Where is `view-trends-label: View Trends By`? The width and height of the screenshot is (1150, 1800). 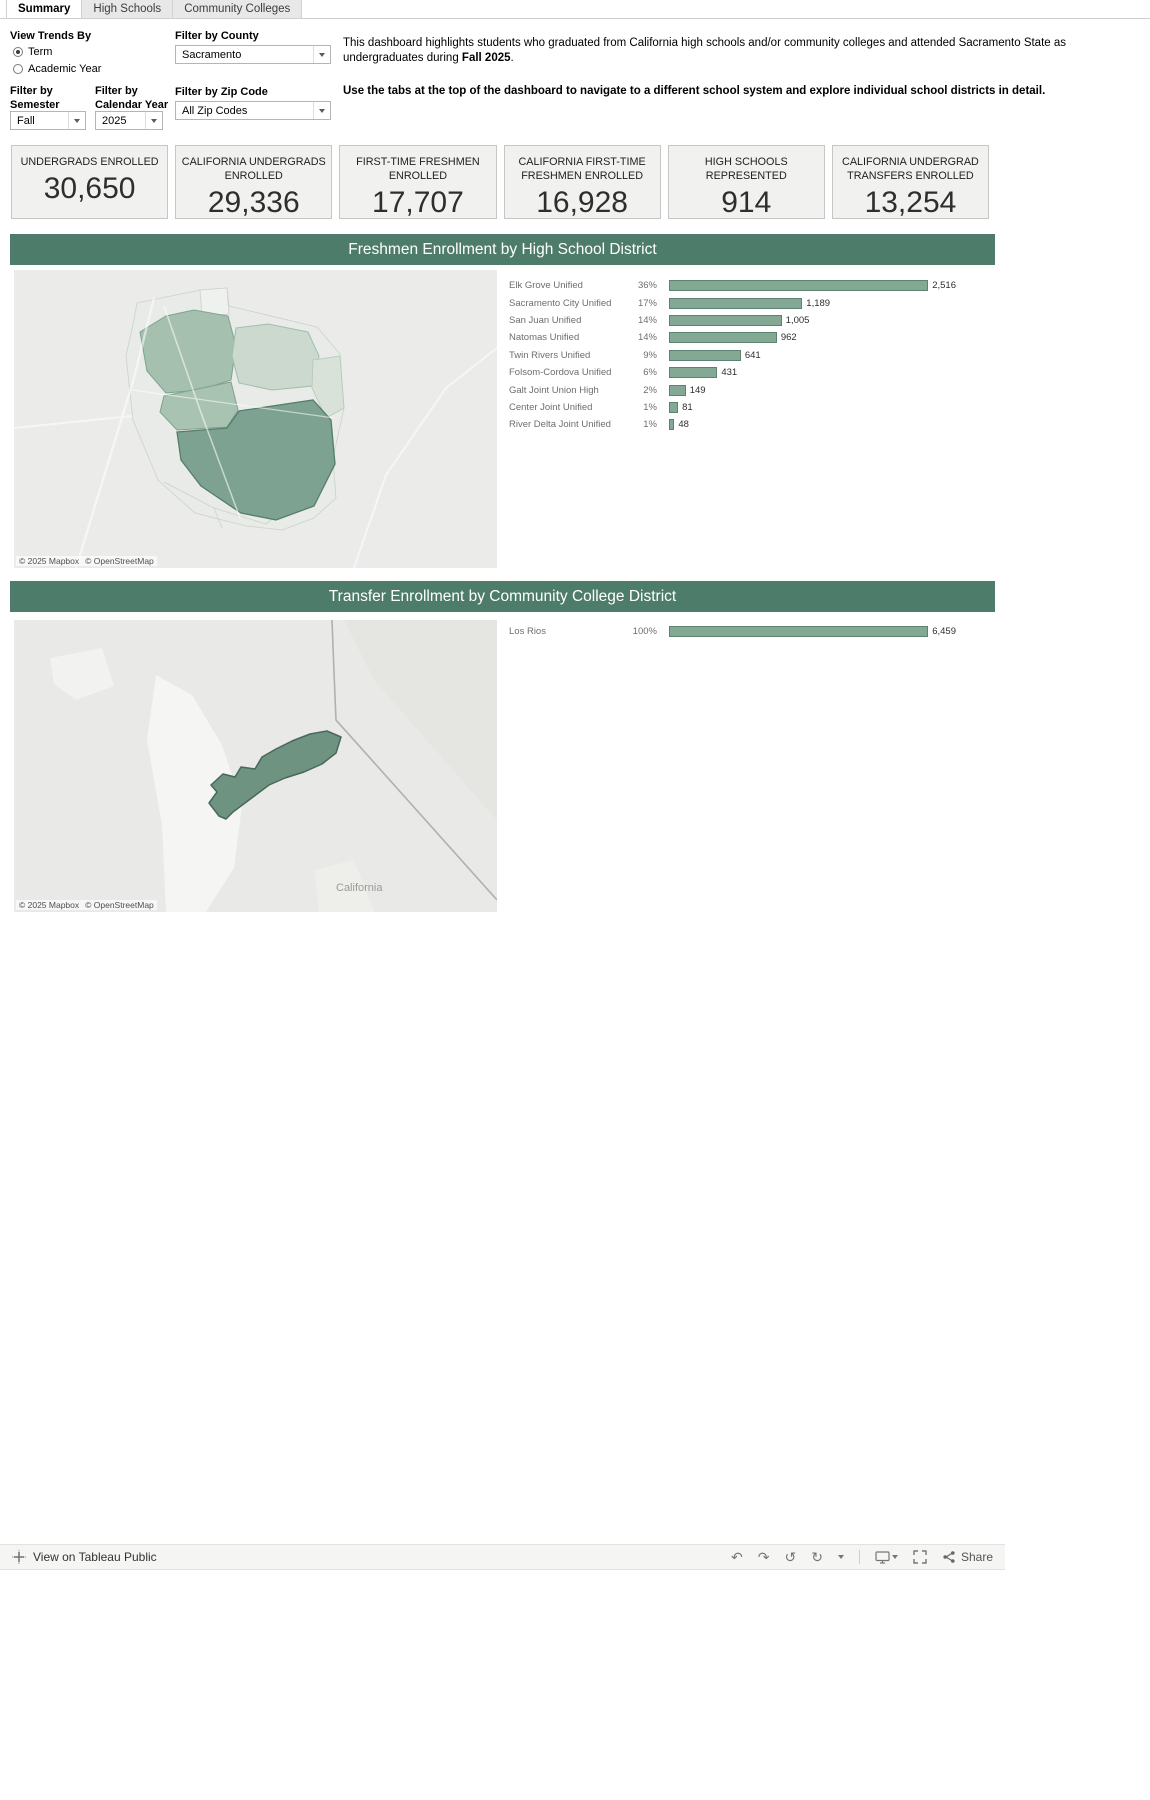 view-trends-label: View Trends By is located at coordinates (51, 36).